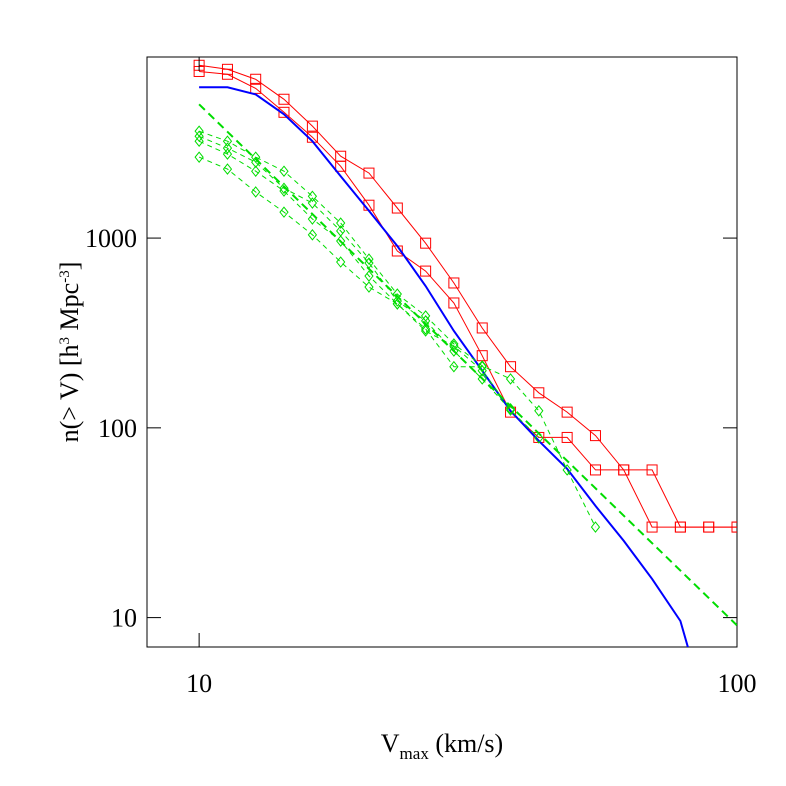  I want to click on x-label-main: V, so click(390, 743).